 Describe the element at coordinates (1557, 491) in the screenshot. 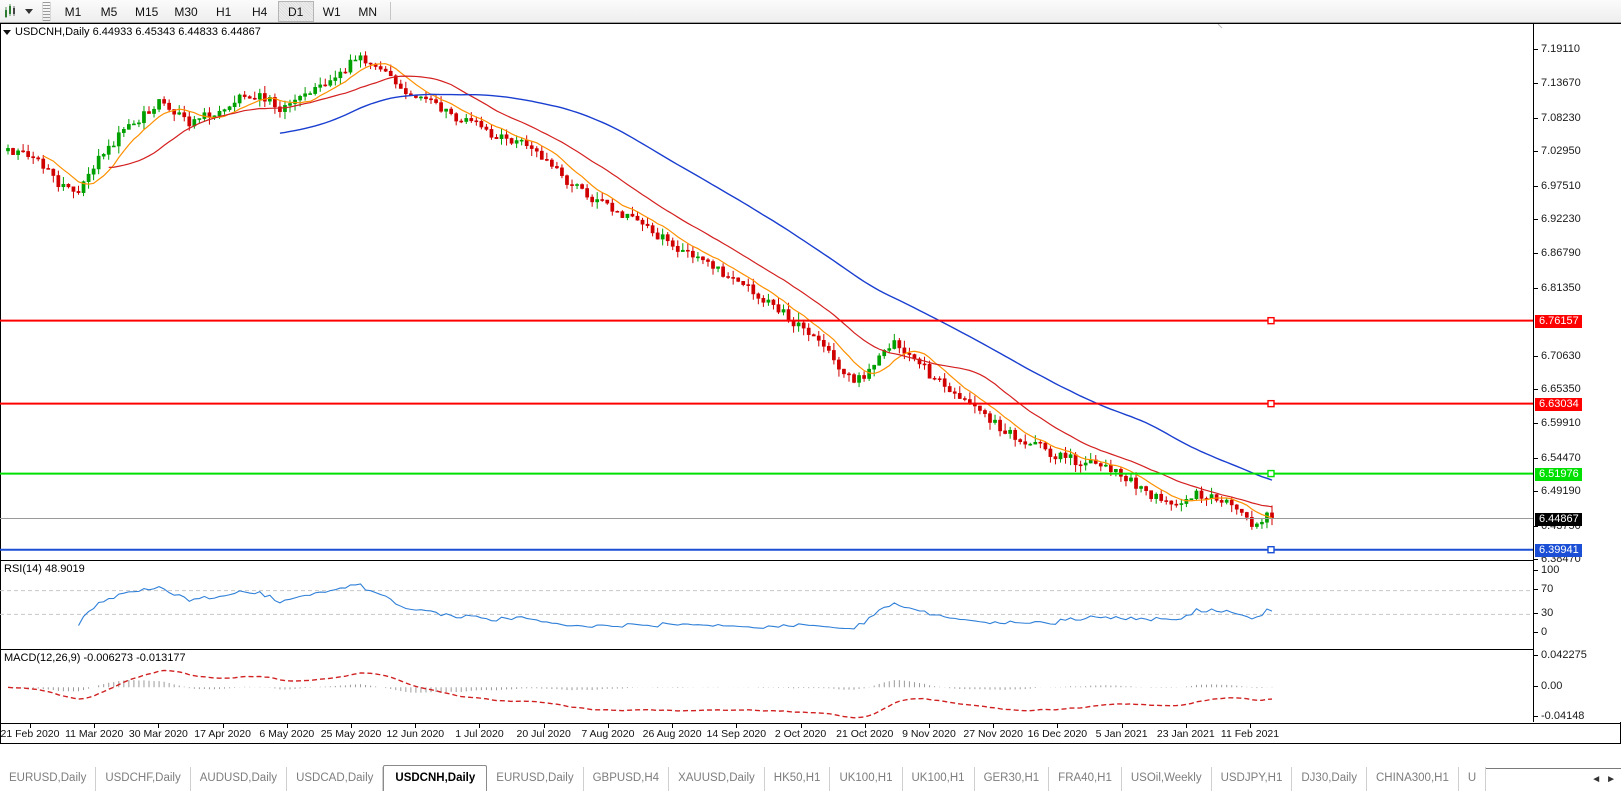

I see `price-tick: 6.49190` at that location.